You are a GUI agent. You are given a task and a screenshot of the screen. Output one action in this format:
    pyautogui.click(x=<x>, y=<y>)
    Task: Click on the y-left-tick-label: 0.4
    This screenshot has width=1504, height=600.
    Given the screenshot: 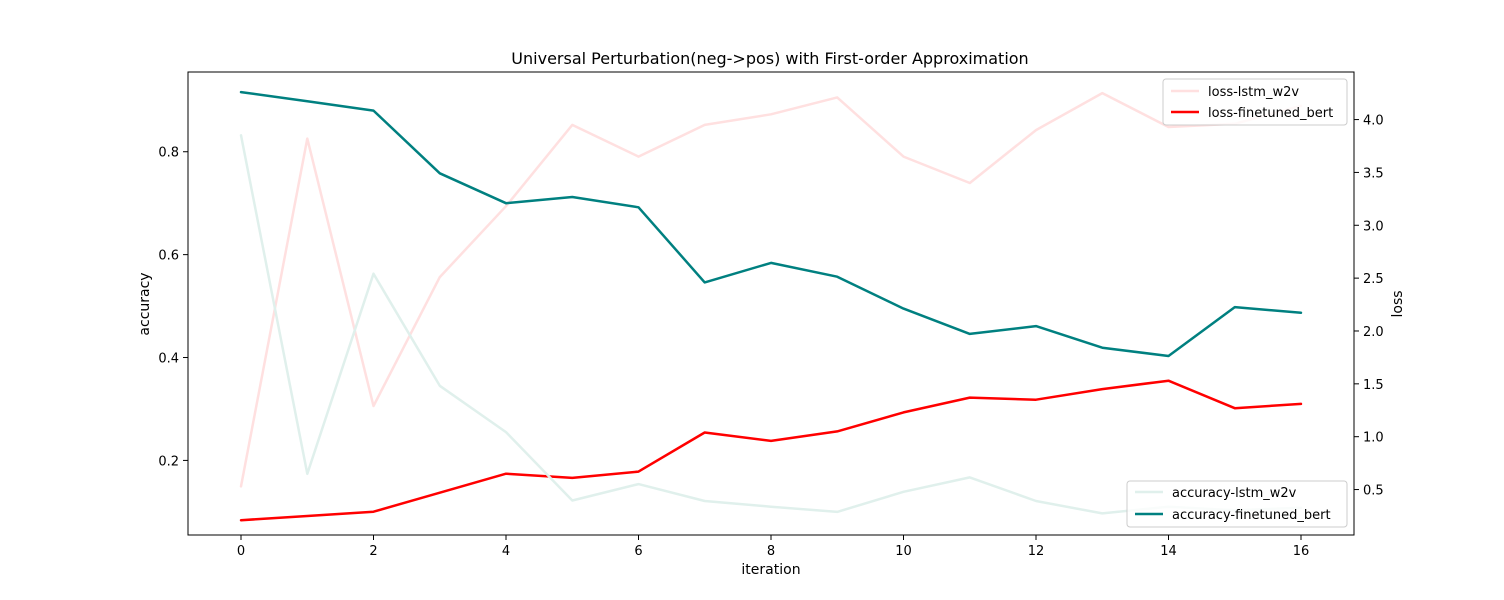 What is the action you would take?
    pyautogui.click(x=168, y=359)
    